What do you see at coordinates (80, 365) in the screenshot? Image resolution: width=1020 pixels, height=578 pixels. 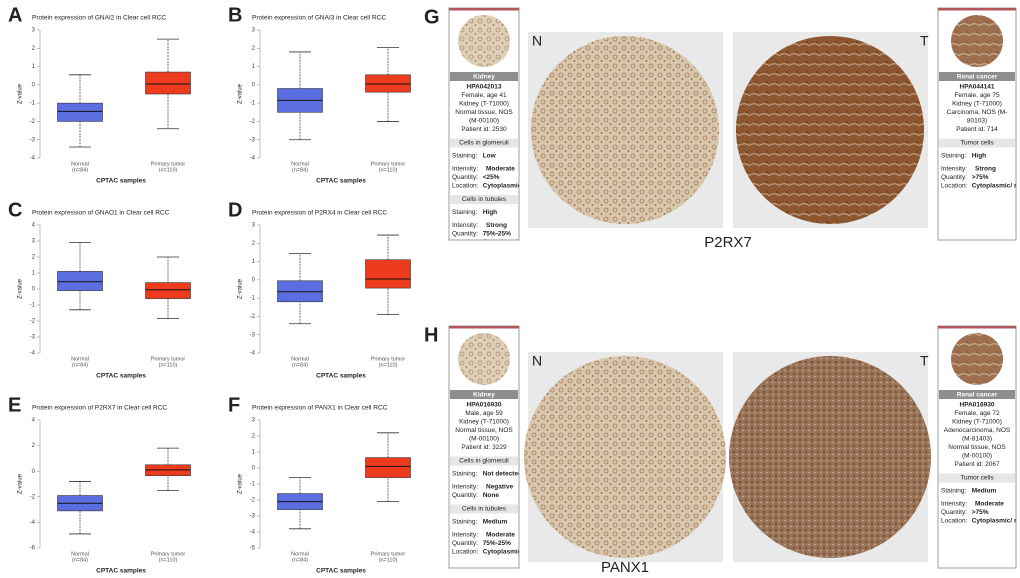 I see `sample-size: (n=84)` at bounding box center [80, 365].